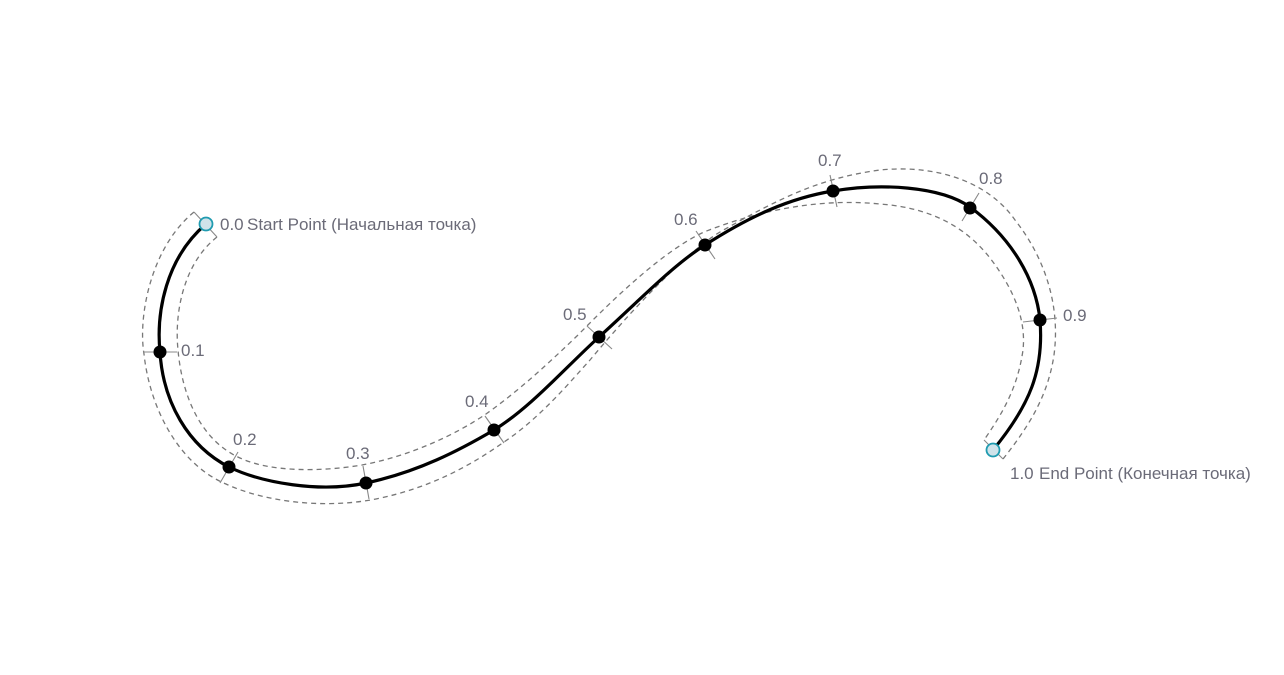 The height and width of the screenshot is (675, 1284). Describe the element at coordinates (477, 401) in the screenshot. I see `param-label-0.4: 0.4` at that location.